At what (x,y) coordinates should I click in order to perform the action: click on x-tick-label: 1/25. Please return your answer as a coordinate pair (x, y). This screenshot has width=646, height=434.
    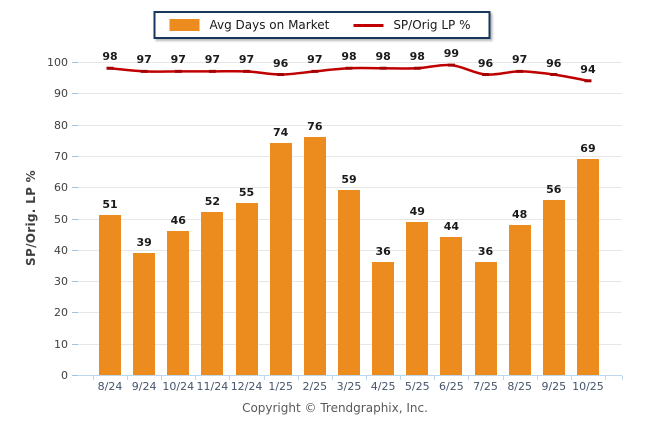
    Looking at the image, I should click on (281, 386).